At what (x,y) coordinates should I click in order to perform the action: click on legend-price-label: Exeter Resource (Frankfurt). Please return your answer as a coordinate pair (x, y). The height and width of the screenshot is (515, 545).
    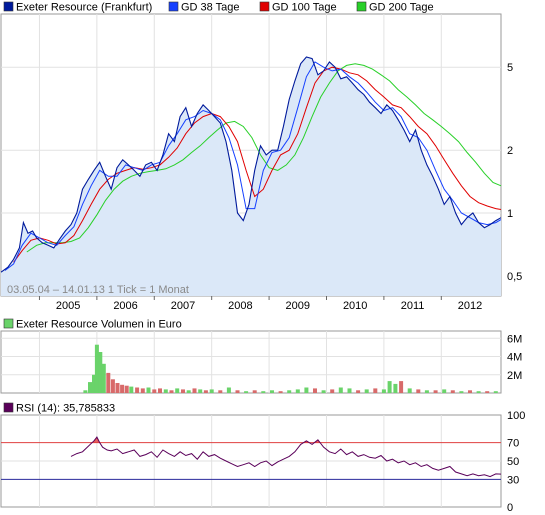
    Looking at the image, I should click on (84, 8).